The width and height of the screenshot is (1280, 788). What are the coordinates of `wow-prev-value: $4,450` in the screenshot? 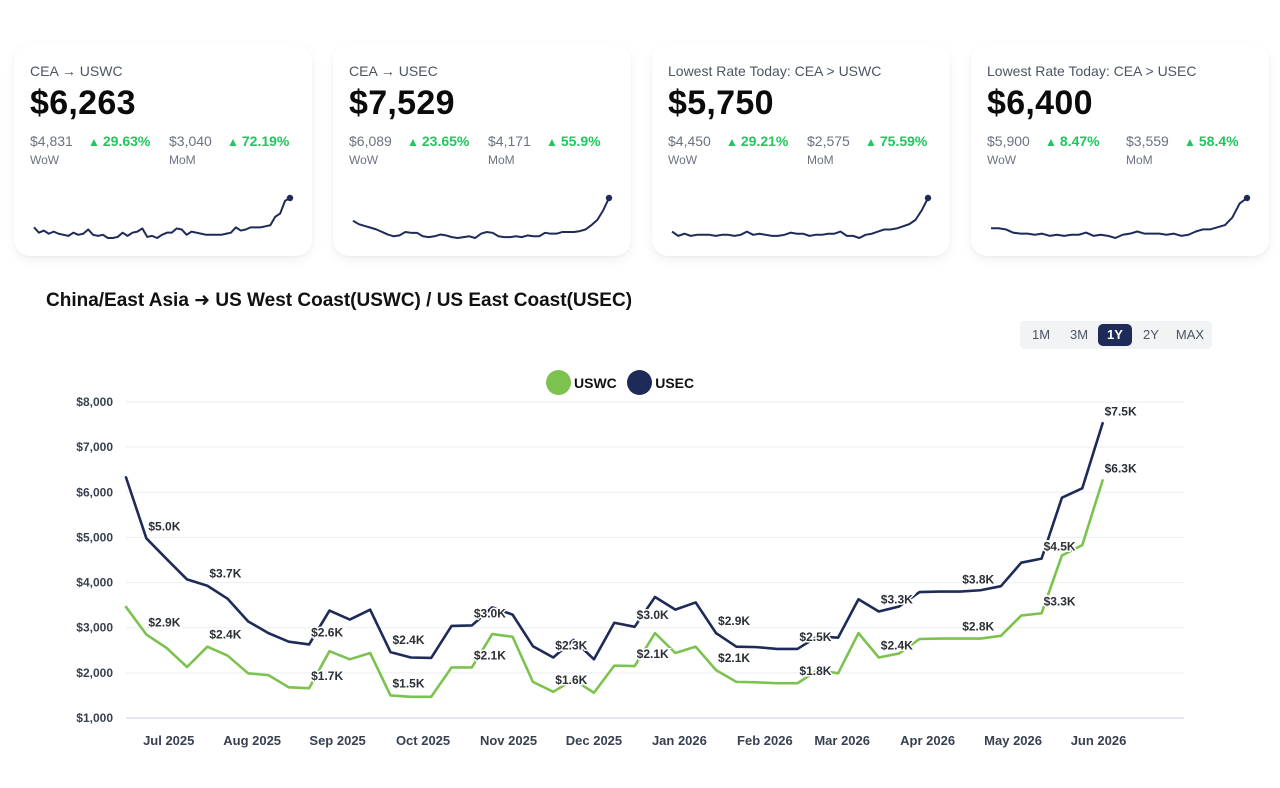 It's located at (689, 141).